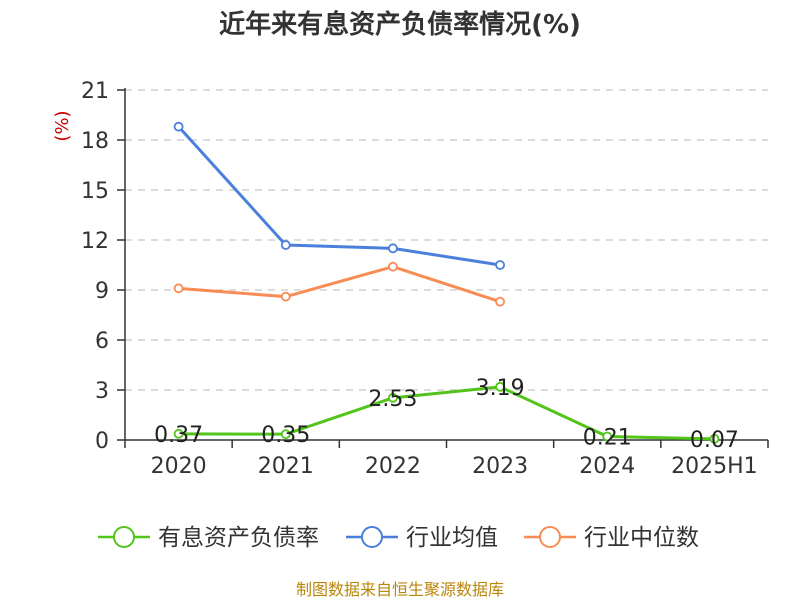  I want to click on data-label: 0.37, so click(178, 435).